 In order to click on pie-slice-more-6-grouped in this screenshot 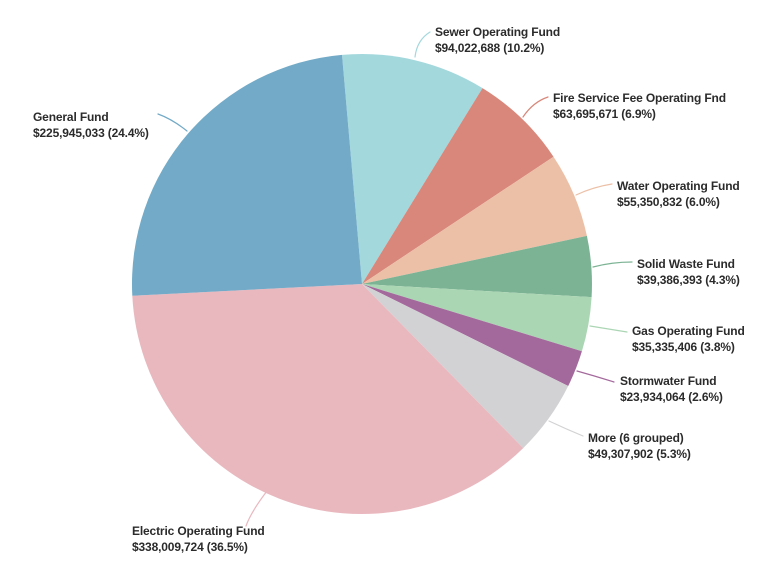, I will do `click(465, 366)`.